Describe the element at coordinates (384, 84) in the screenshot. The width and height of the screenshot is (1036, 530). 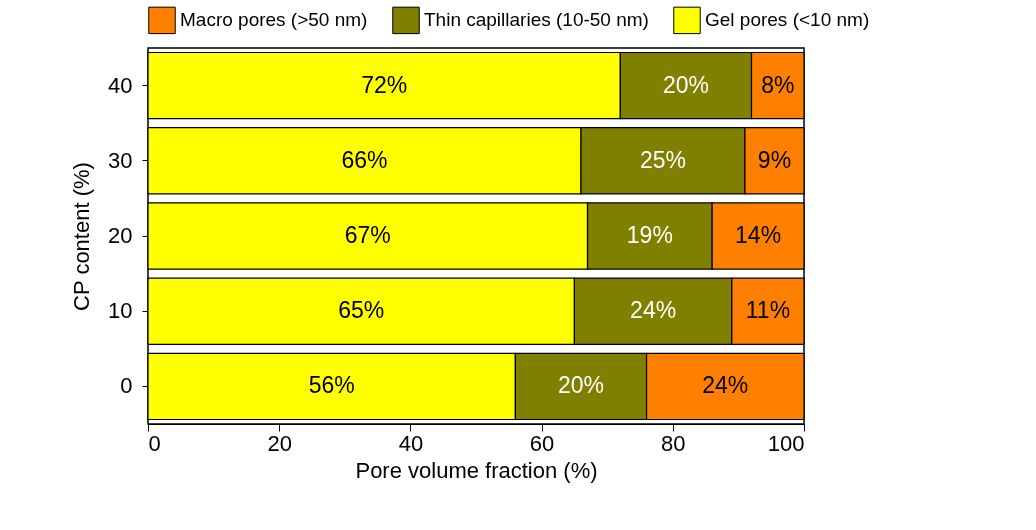
I see `data-label: 72%` at that location.